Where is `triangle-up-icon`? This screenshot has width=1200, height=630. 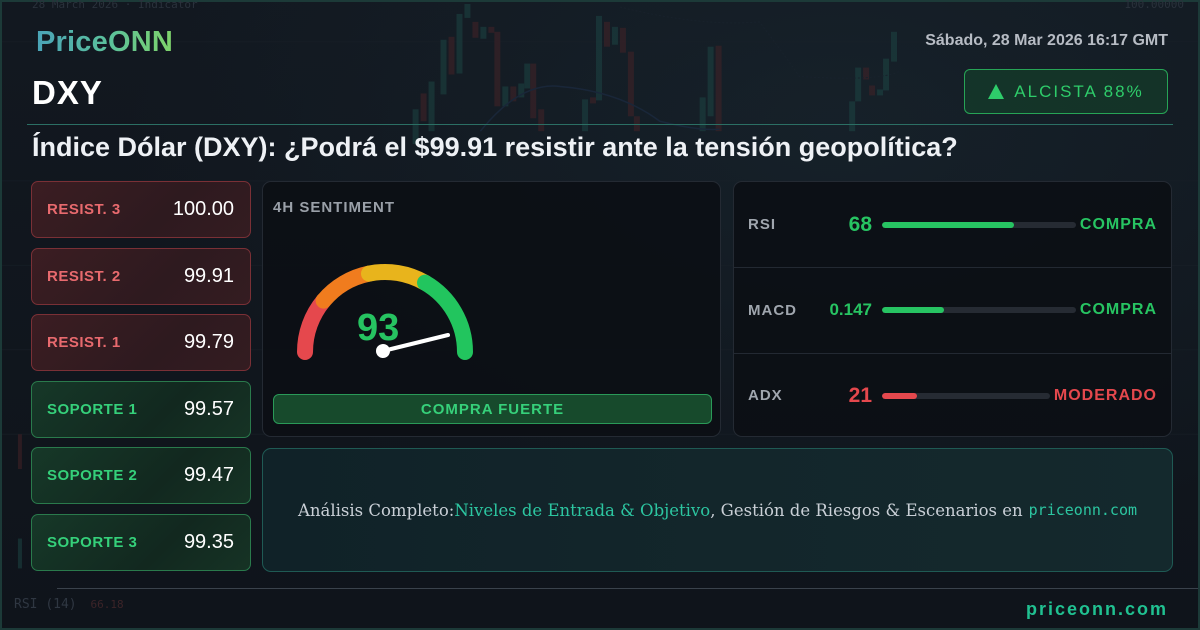
triangle-up-icon is located at coordinates (996, 91).